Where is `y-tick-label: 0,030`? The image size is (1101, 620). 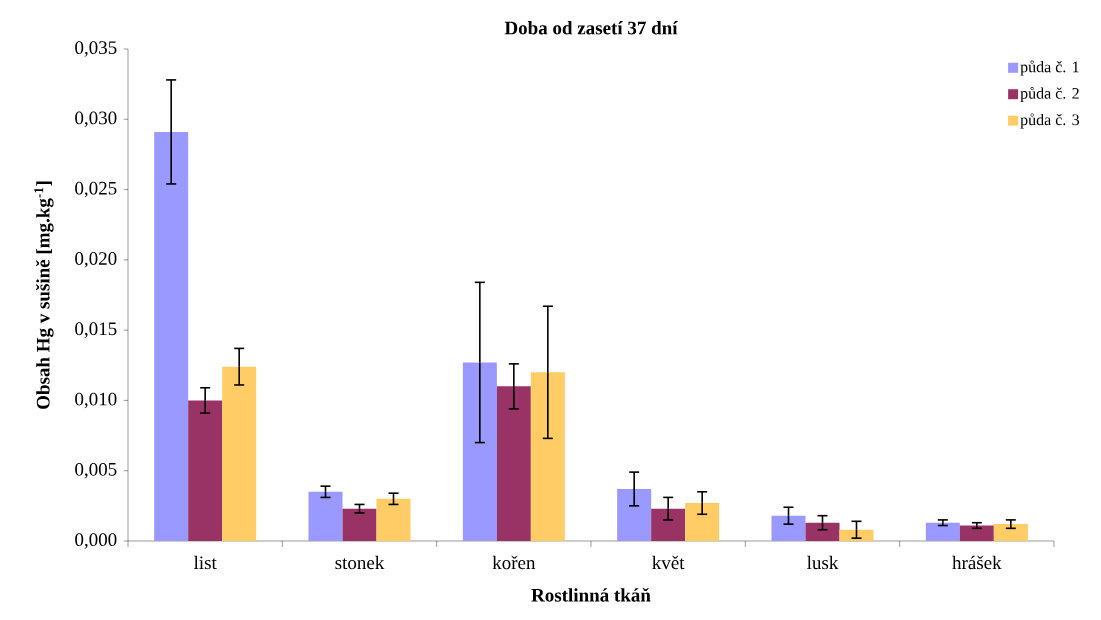
y-tick-label: 0,030 is located at coordinates (96, 119).